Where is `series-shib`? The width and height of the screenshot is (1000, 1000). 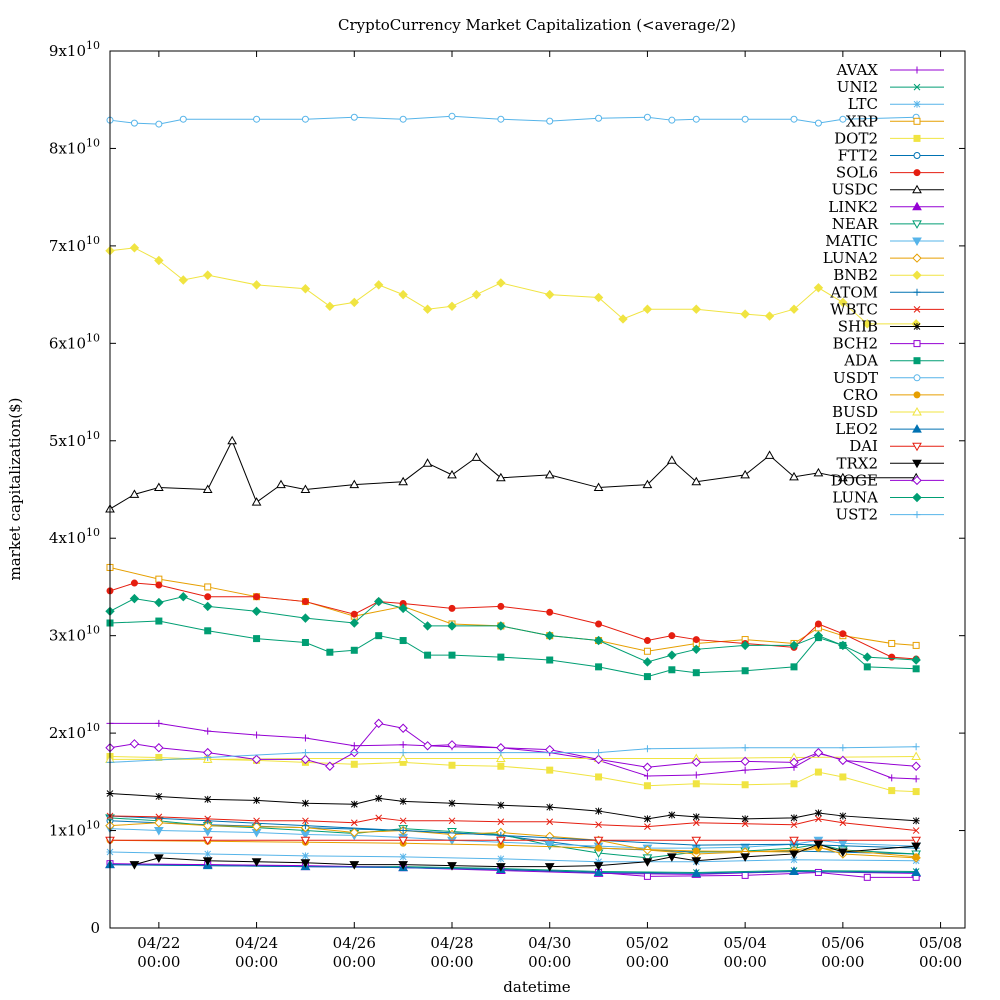
series-shib is located at coordinates (513, 807).